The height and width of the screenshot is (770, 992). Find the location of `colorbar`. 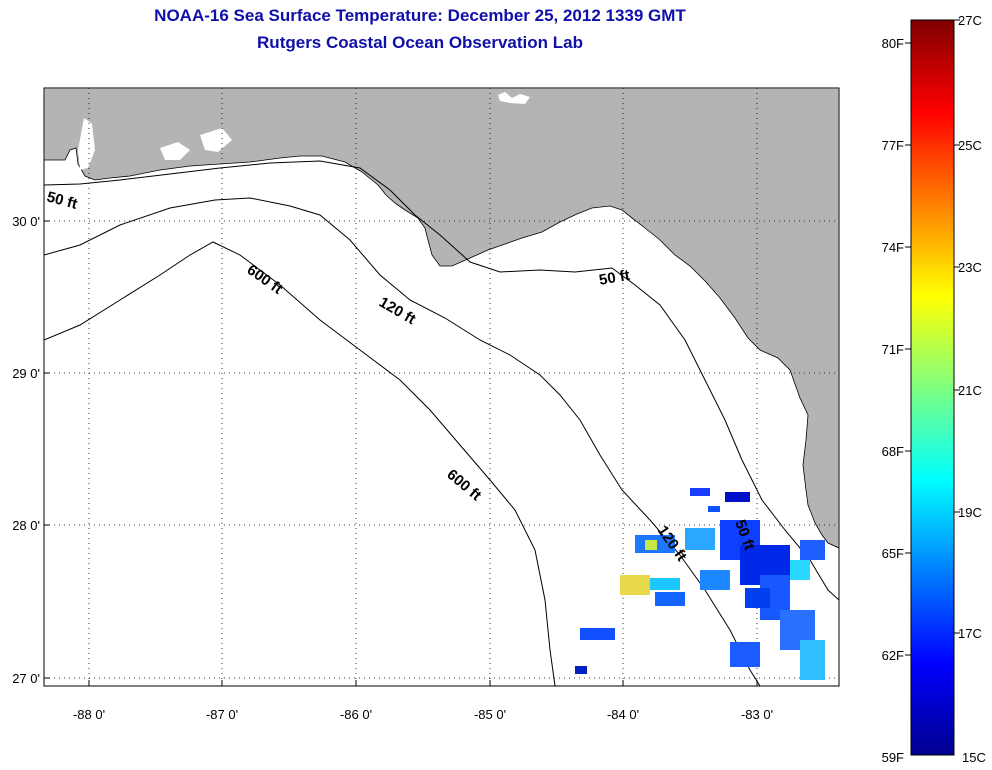

colorbar is located at coordinates (932, 387).